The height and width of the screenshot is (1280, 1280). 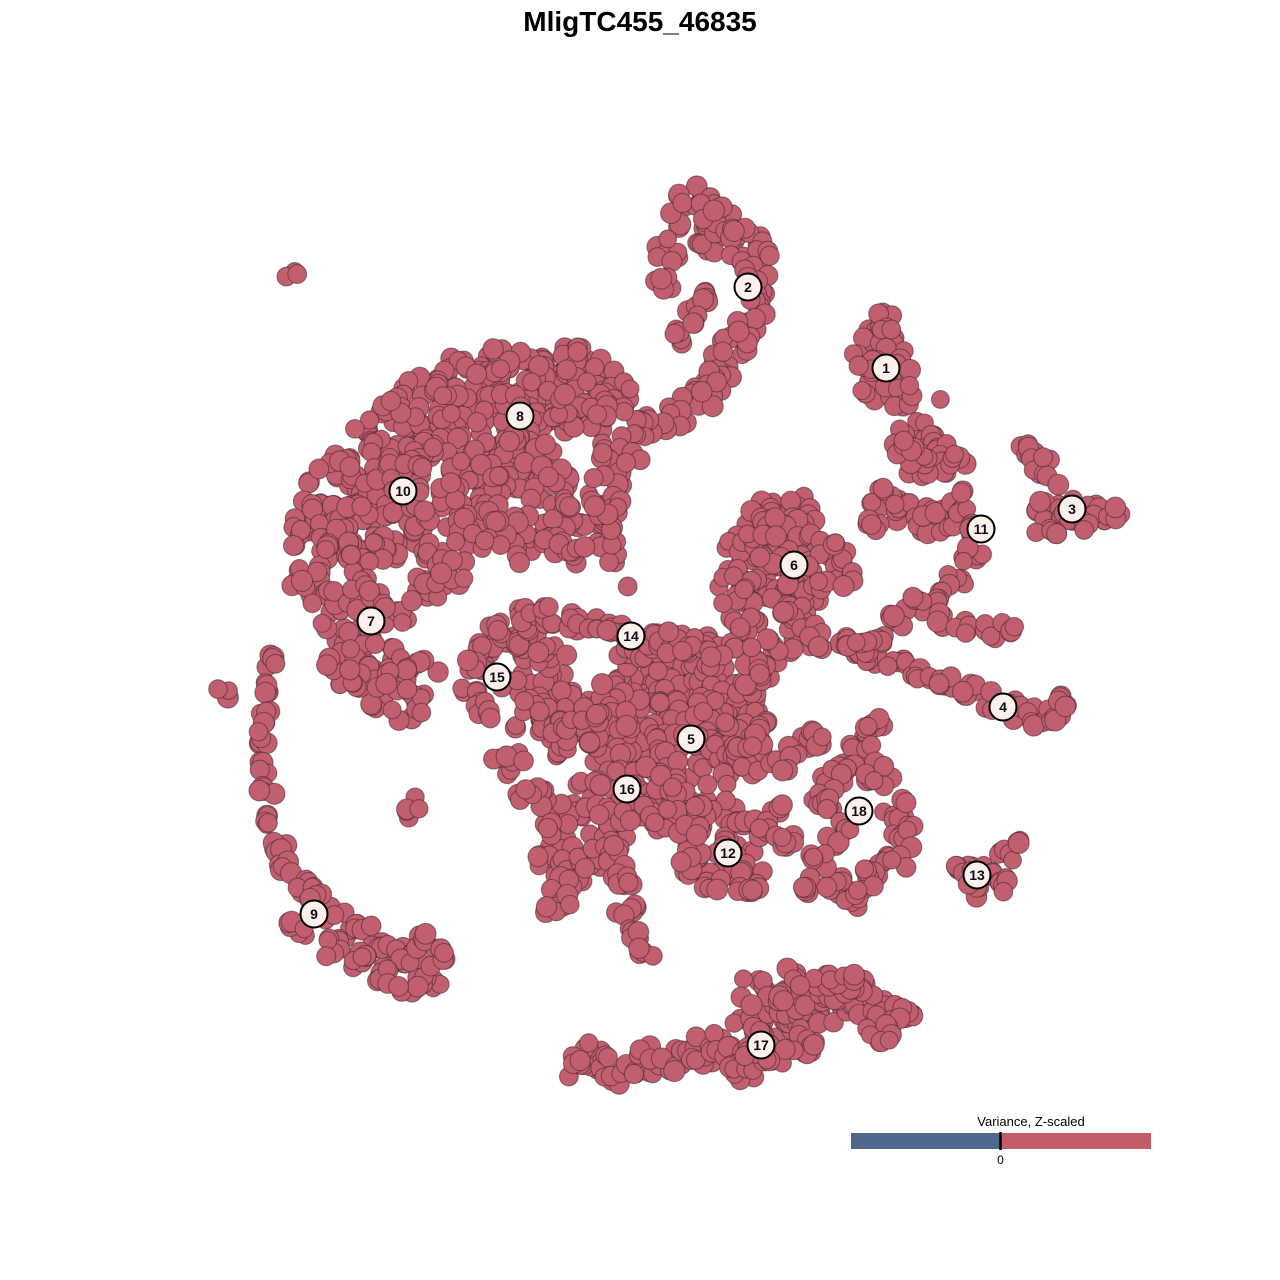 I want to click on cluster-label: 18, so click(x=859, y=811).